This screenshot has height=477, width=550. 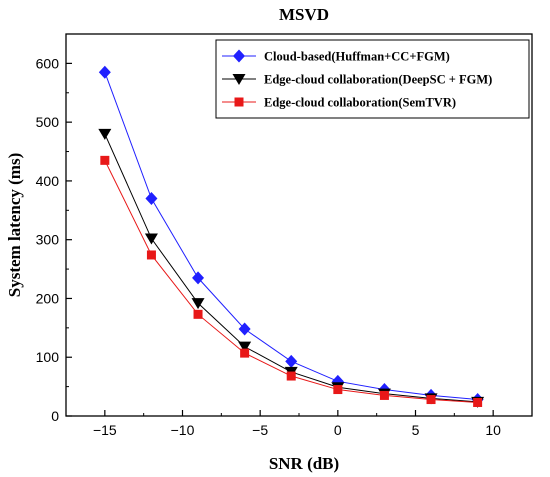 What do you see at coordinates (297, 424) in the screenshot?
I see `x-axis: −15 −10 −5 0 5 10` at bounding box center [297, 424].